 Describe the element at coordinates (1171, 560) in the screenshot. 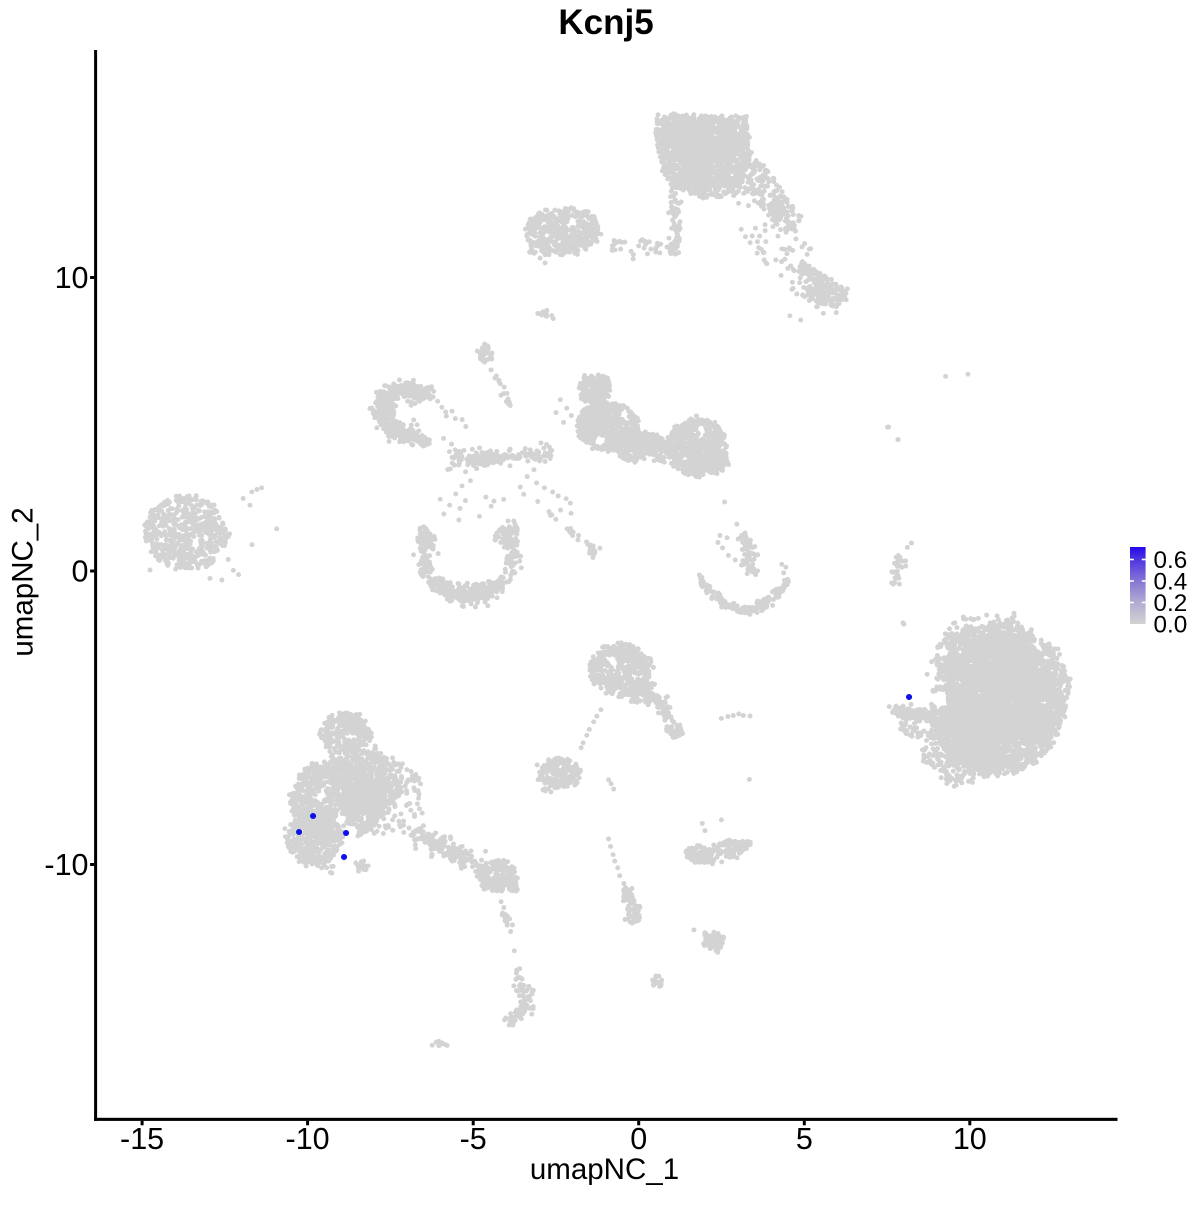

I see `svg-text: 0.6` at that location.